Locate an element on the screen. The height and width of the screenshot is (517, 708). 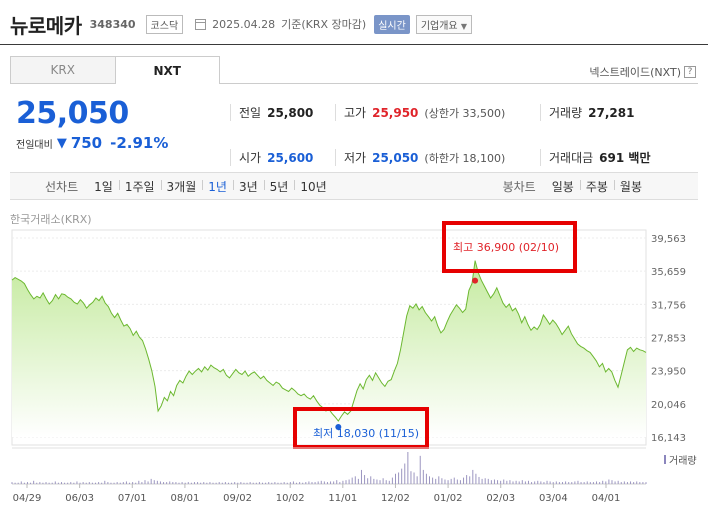
current-price: 25,050 is located at coordinates (72, 113).